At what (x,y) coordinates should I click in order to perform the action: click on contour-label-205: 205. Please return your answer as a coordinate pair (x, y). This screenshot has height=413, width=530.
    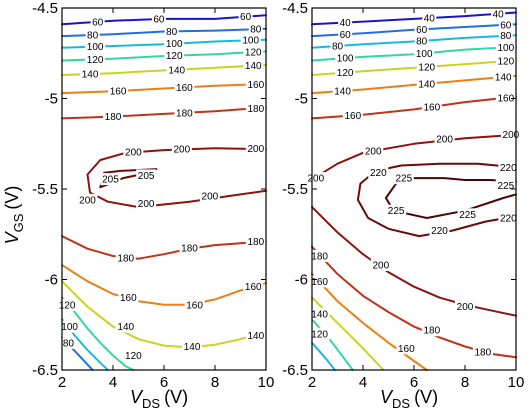
    Looking at the image, I should click on (110, 180).